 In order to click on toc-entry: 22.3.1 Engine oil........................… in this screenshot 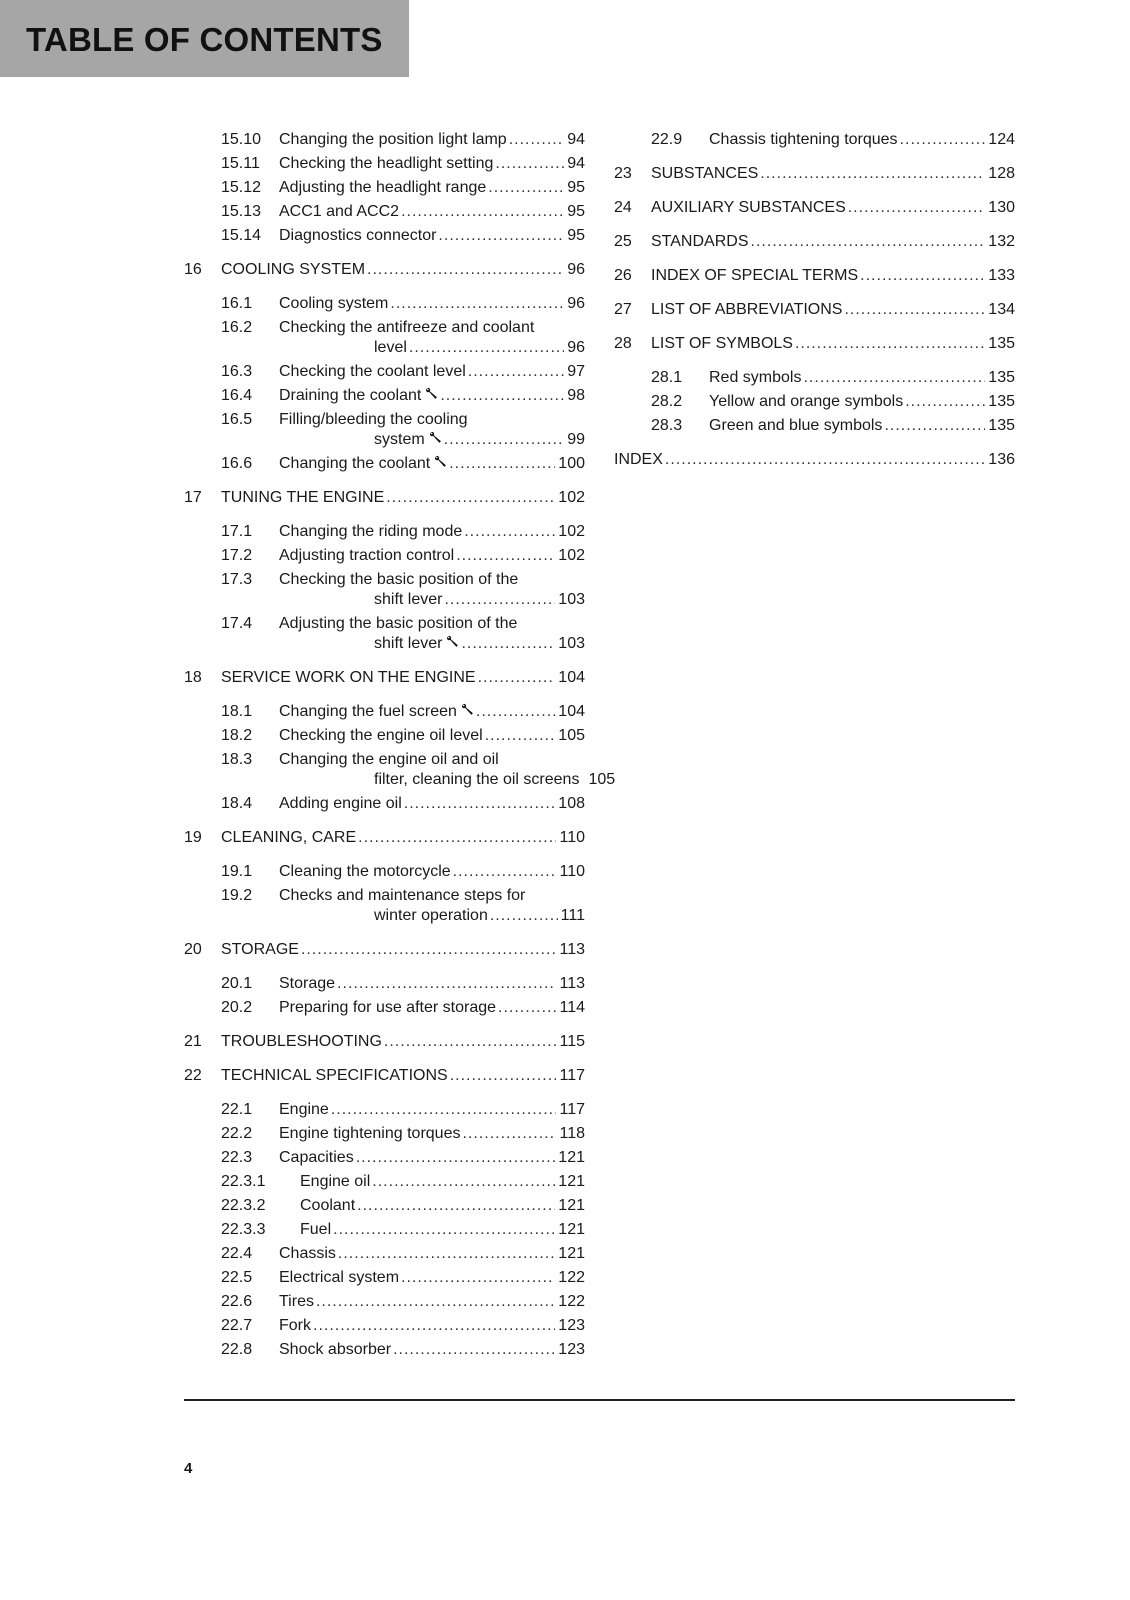, I will do `click(384, 1184)`.